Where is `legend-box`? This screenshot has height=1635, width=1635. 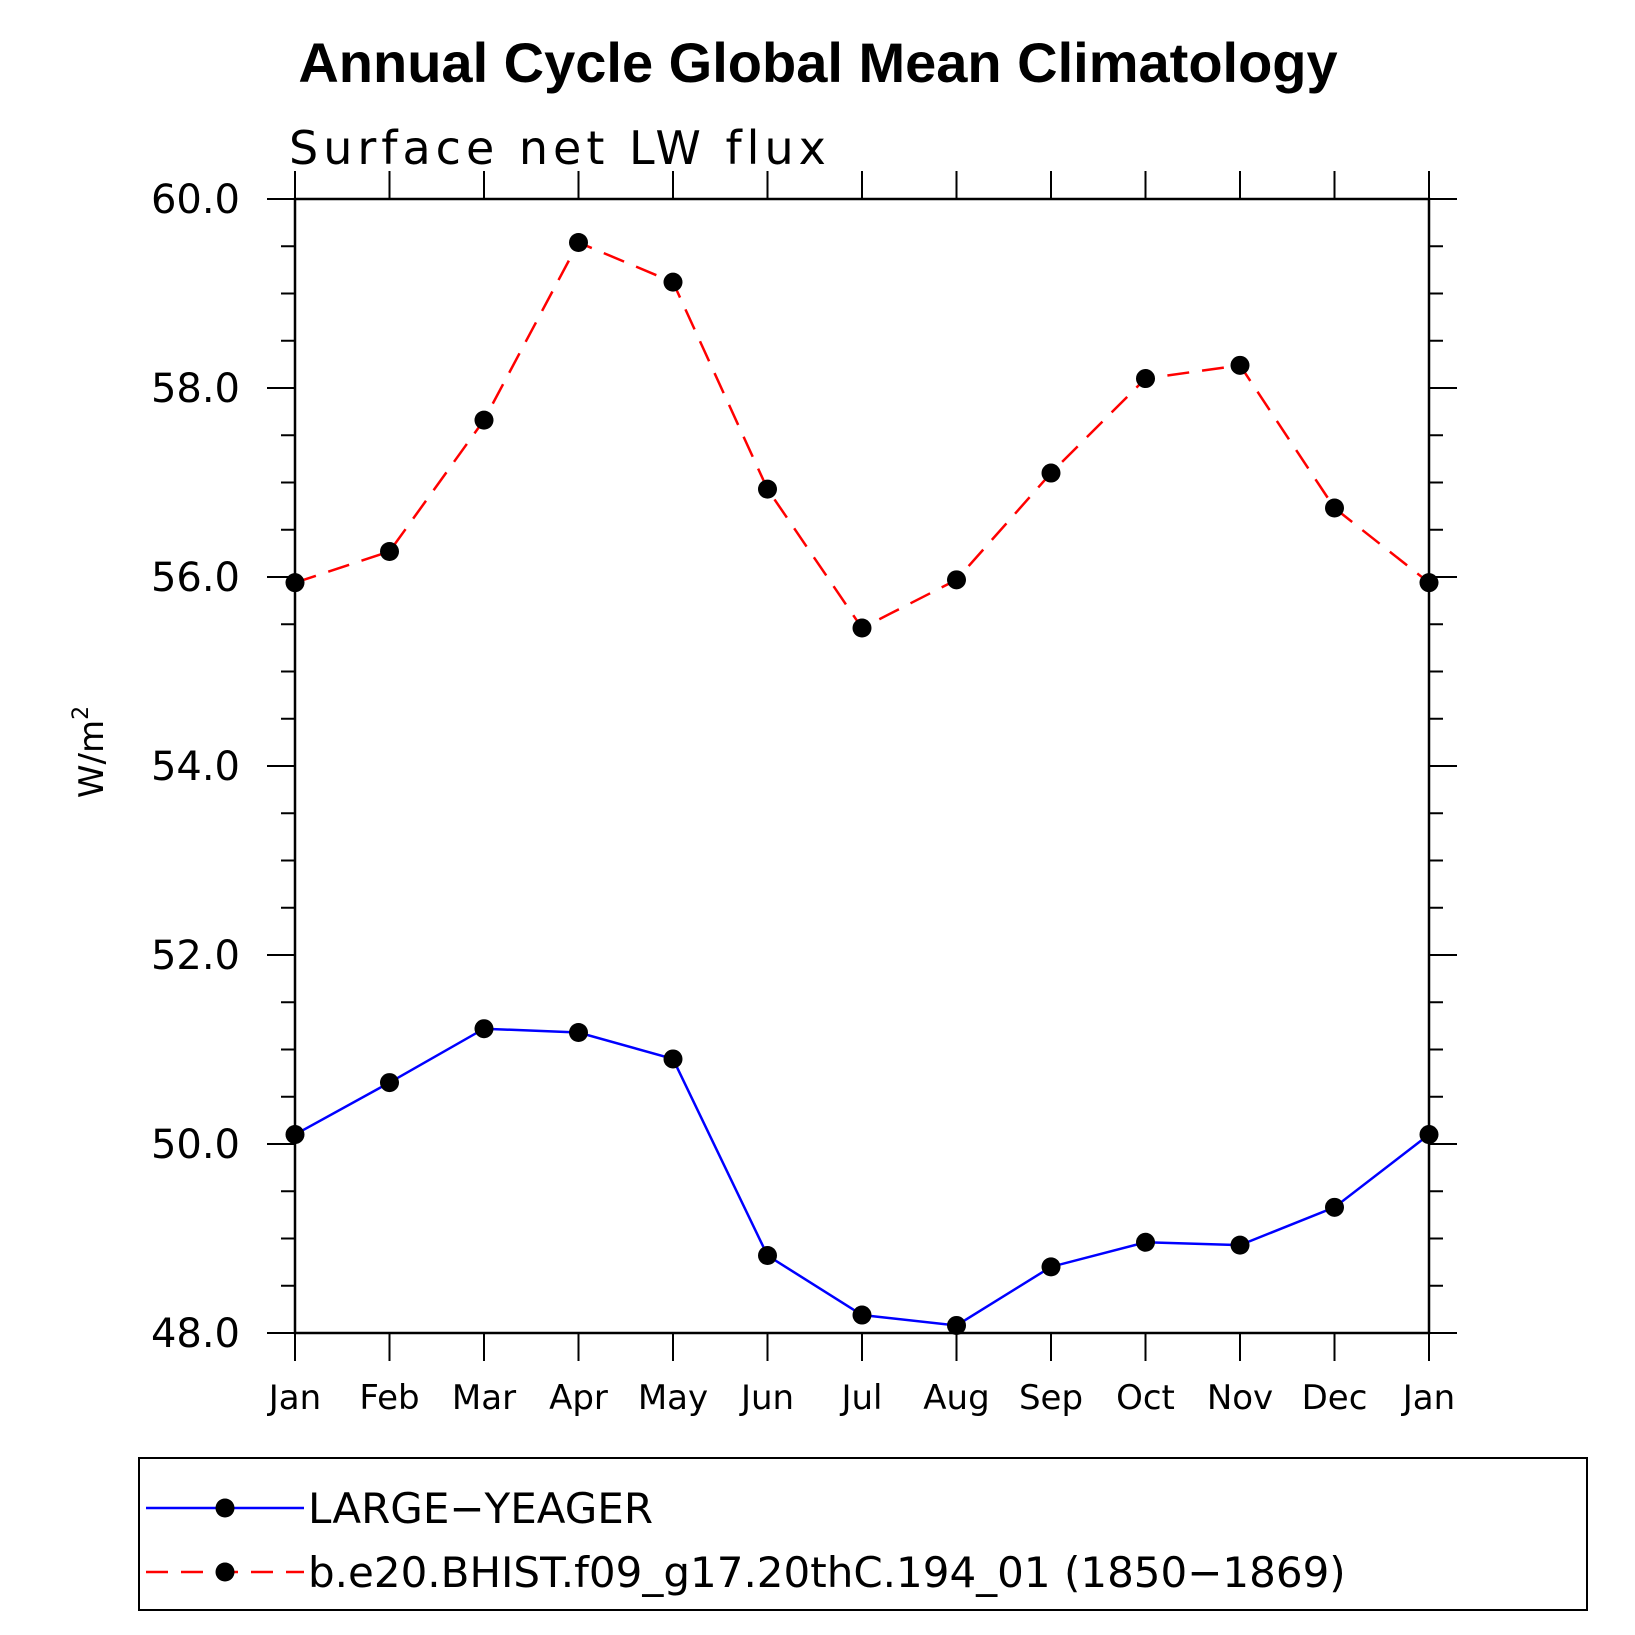 legend-box is located at coordinates (863, 1534).